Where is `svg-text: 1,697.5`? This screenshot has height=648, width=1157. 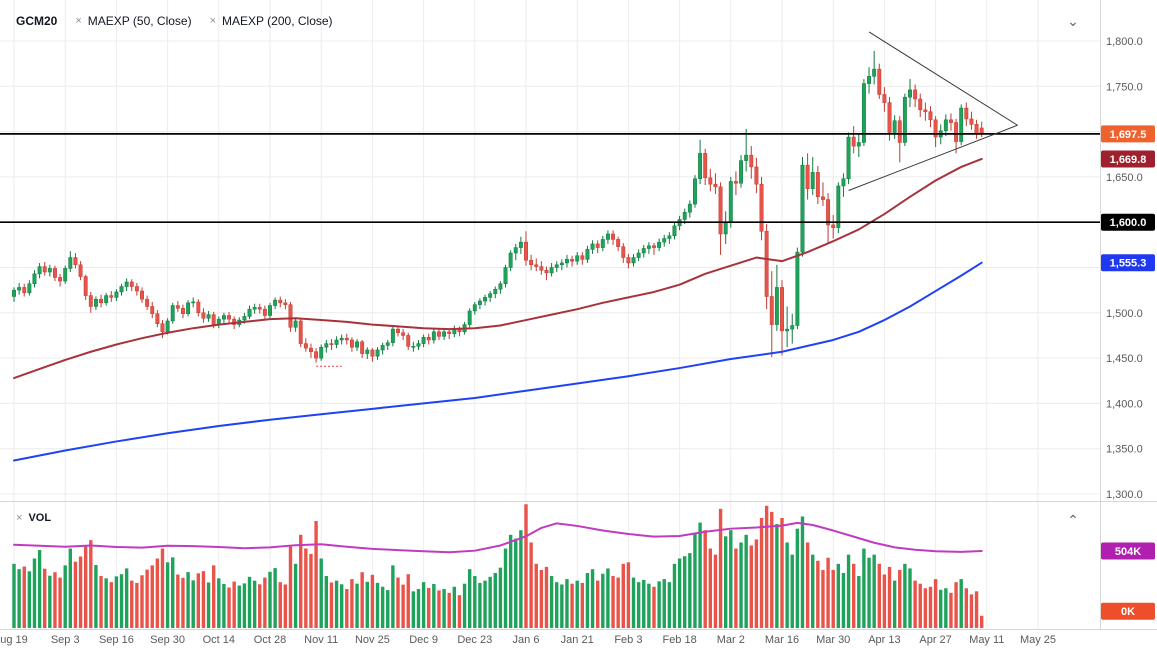 svg-text: 1,697.5 is located at coordinates (1128, 135).